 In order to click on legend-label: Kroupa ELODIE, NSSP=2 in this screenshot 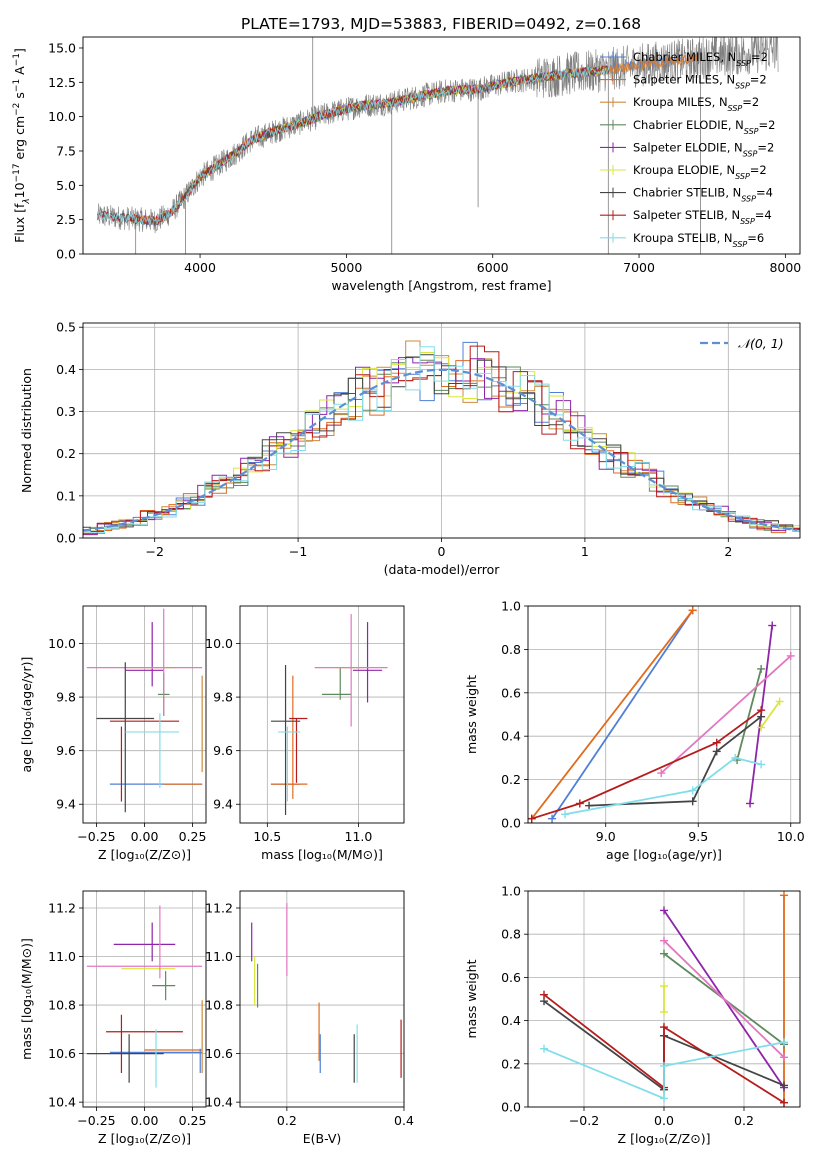, I will do `click(700, 172)`.